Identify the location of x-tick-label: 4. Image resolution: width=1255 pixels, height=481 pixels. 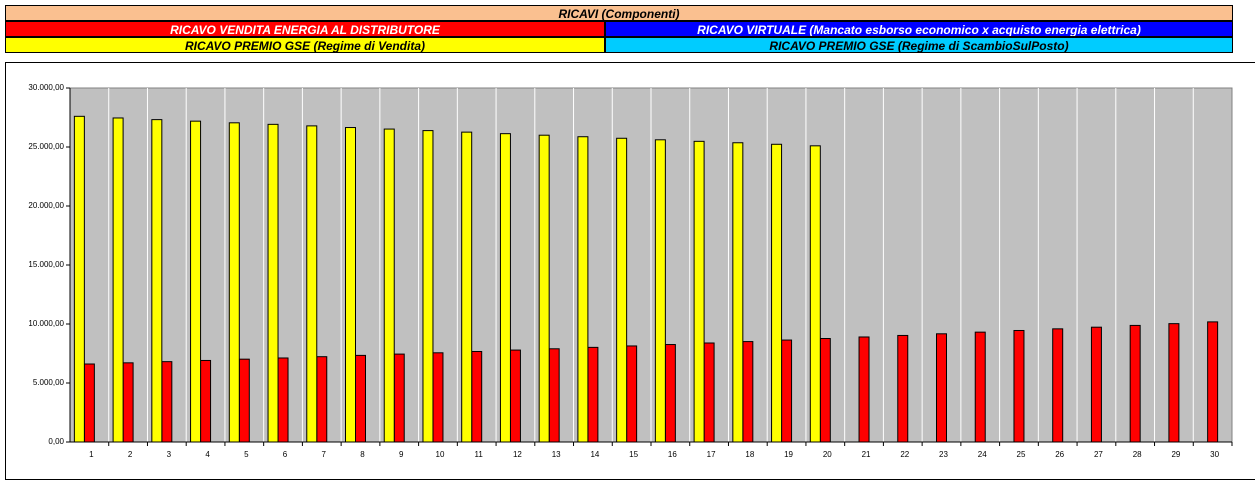
(207, 454).